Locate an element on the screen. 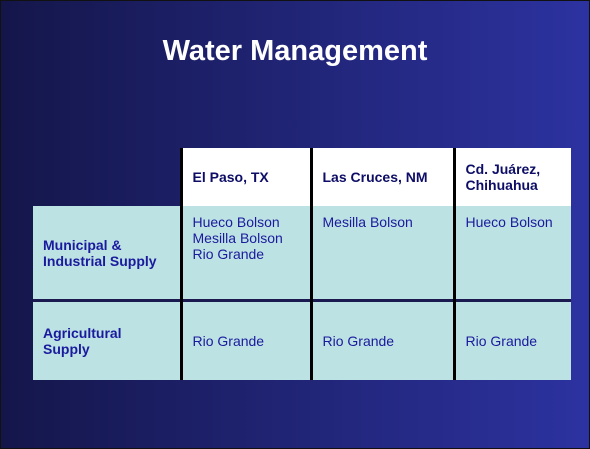 This screenshot has height=449, width=590. corner-cell is located at coordinates (107, 177).